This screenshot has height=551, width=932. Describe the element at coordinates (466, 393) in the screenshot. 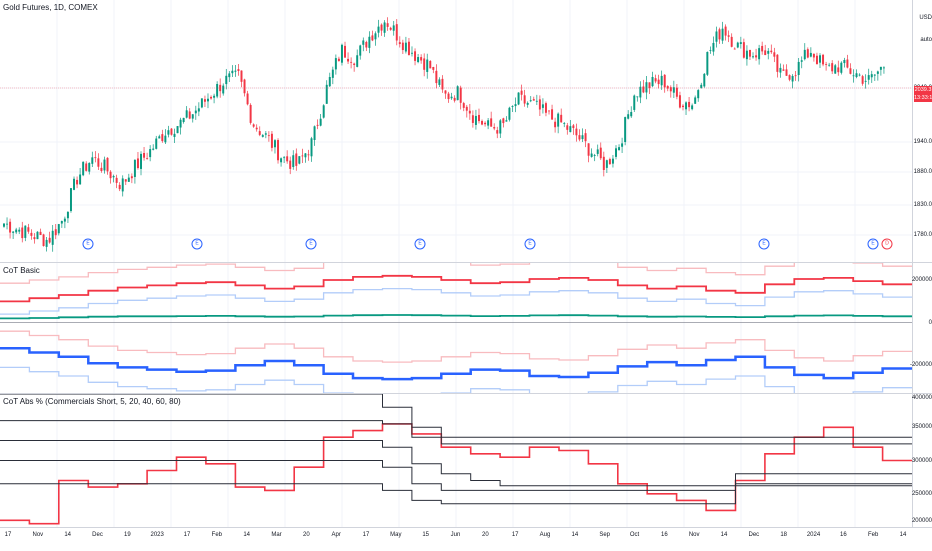

I see `pane-separator` at that location.